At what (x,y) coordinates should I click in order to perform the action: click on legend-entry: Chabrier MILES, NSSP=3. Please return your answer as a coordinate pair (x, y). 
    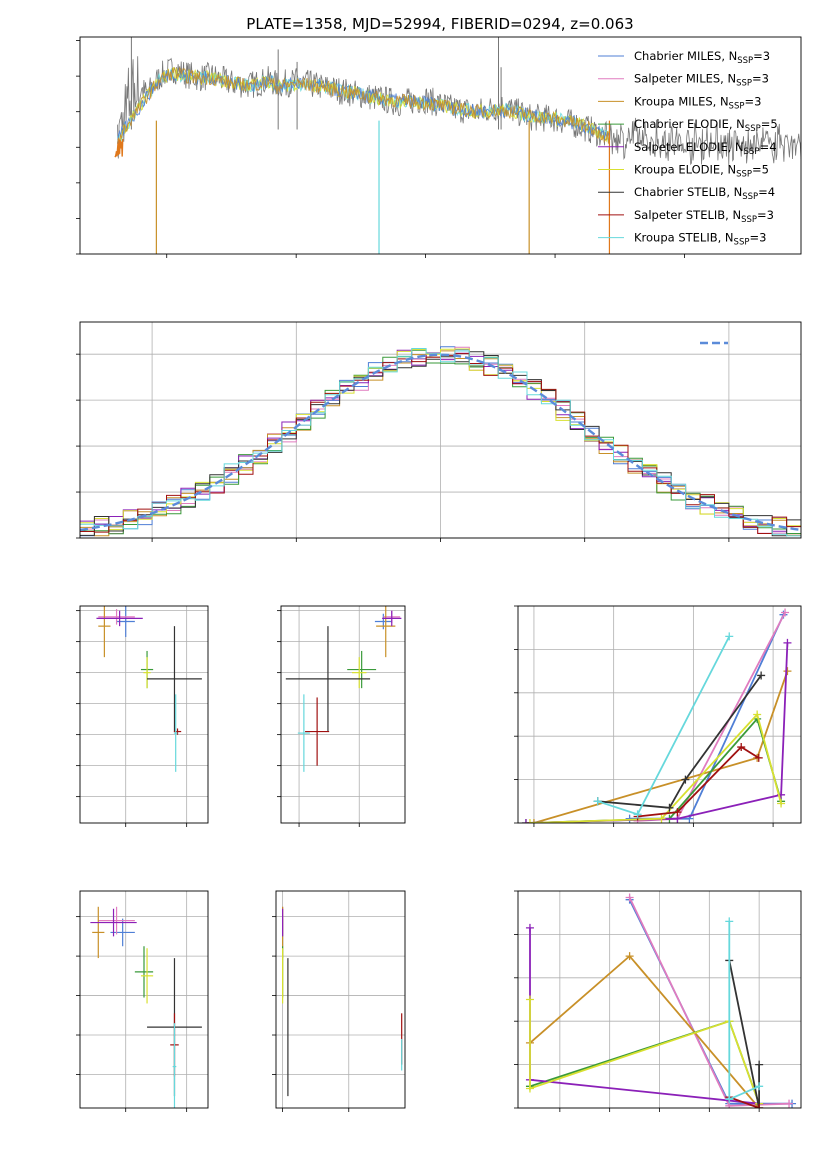
    Looking at the image, I should click on (702, 57).